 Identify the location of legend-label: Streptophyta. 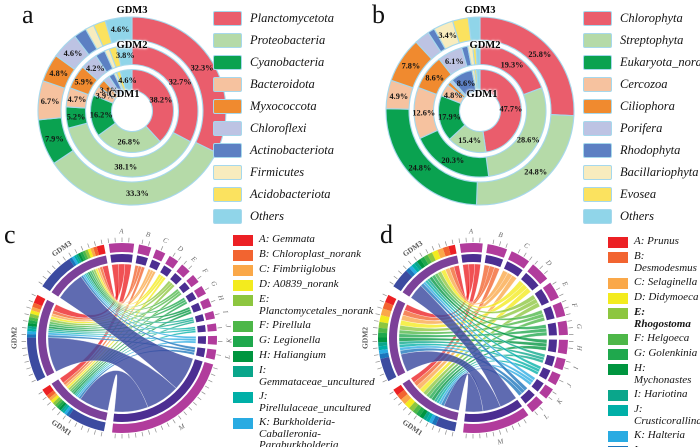
(652, 40).